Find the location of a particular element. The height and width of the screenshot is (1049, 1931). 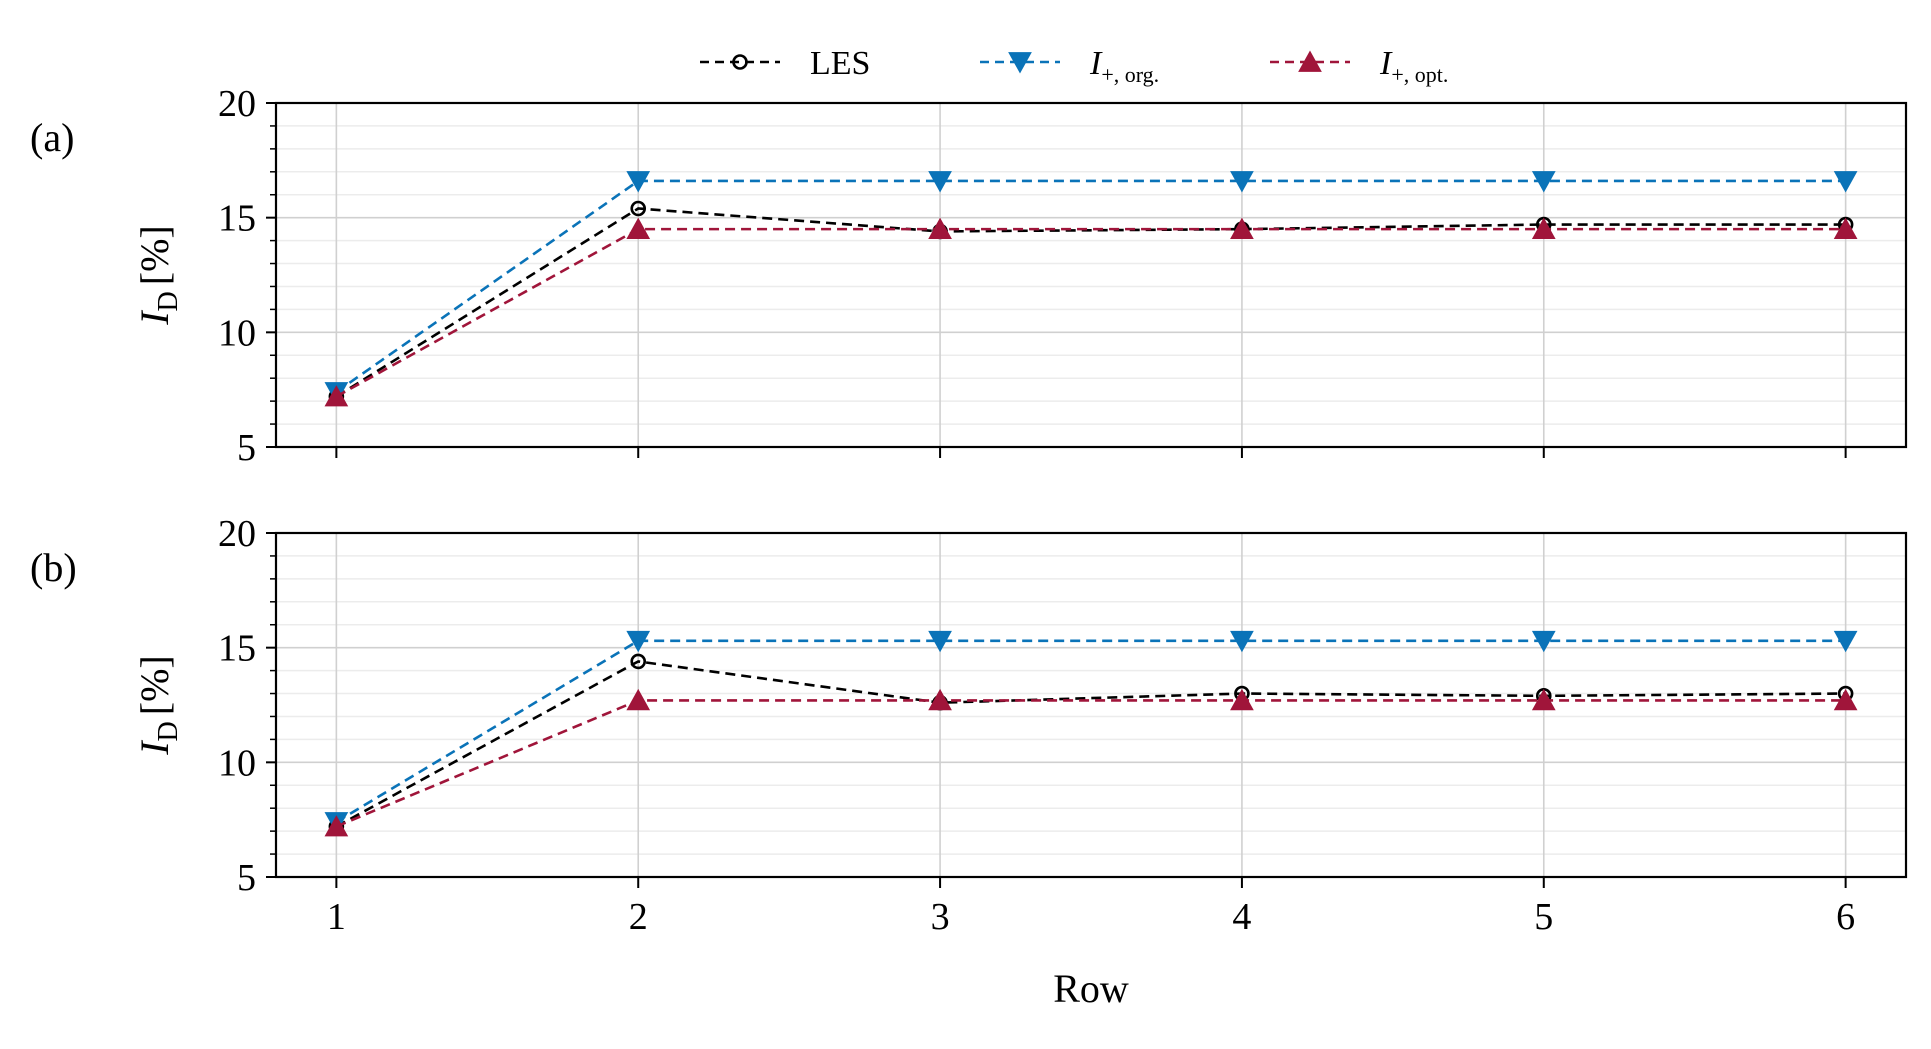

x-tick-label: 3 is located at coordinates (940, 917).